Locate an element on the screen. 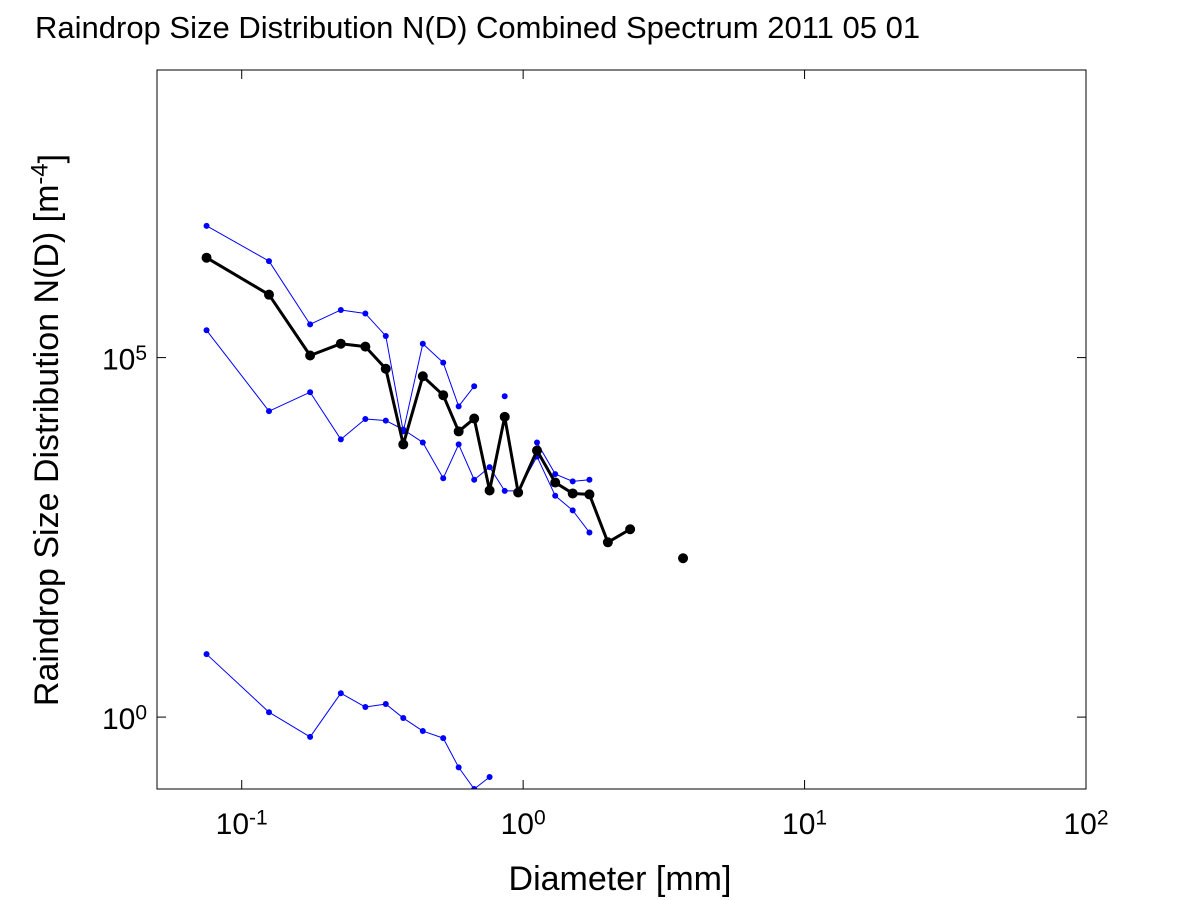 Image resolution: width=1200 pixels, height=900 pixels. y-tick-label: 100 is located at coordinates (124, 719).